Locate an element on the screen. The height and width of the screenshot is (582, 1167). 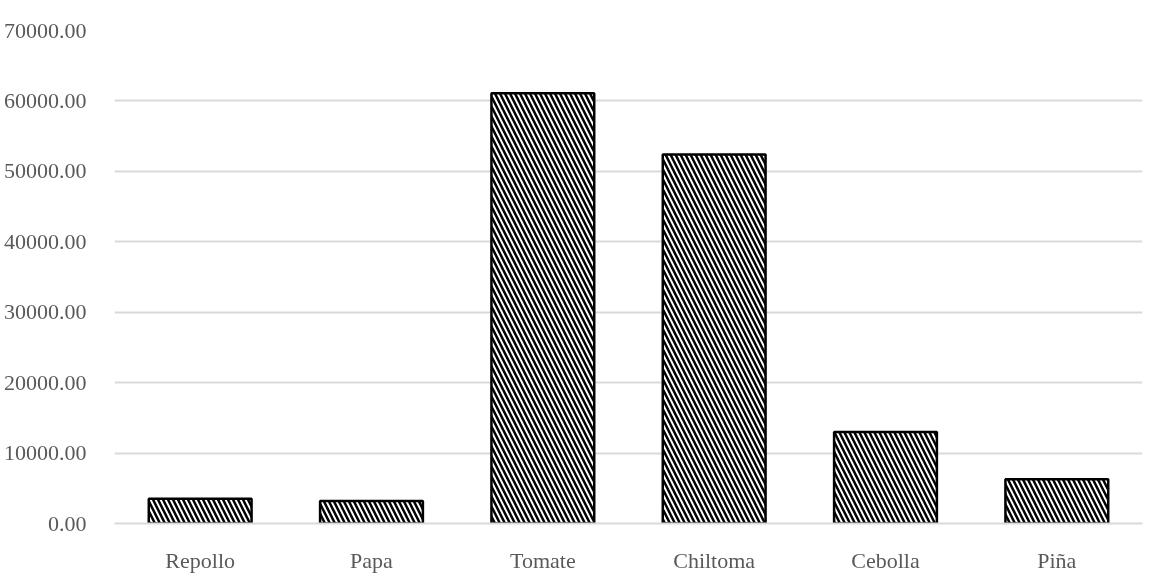
y-tick-label: 0.00 is located at coordinates (67, 523).